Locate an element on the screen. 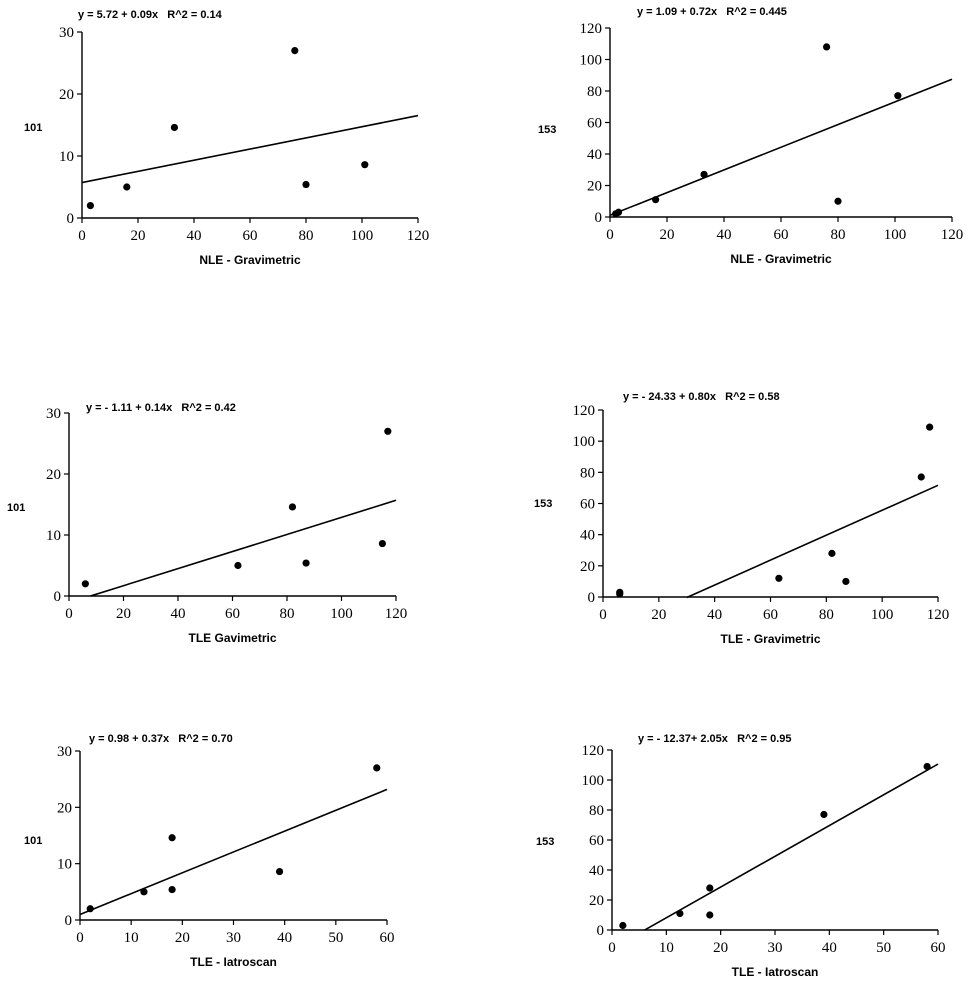 Image resolution: width=973 pixels, height=984 pixels. x-axis-label: NLE - Gravimetric is located at coordinates (250, 260).